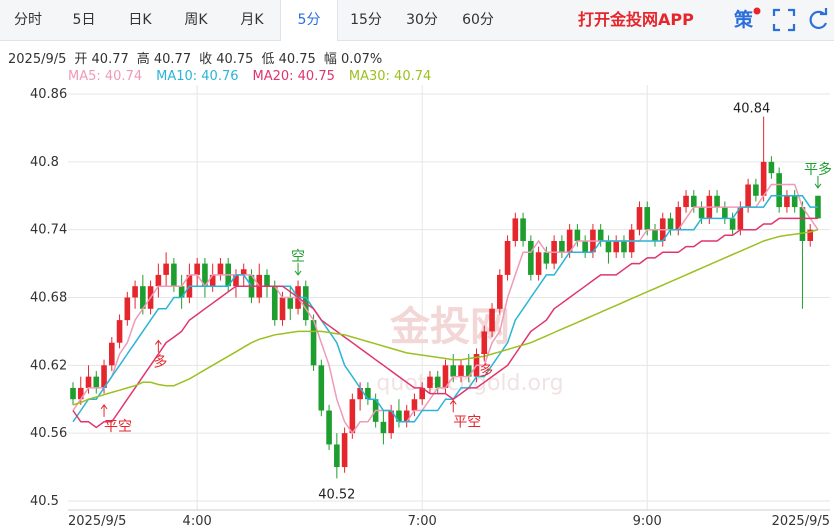  I want to click on watermark-url: quote.cngold.org, so click(469, 383).